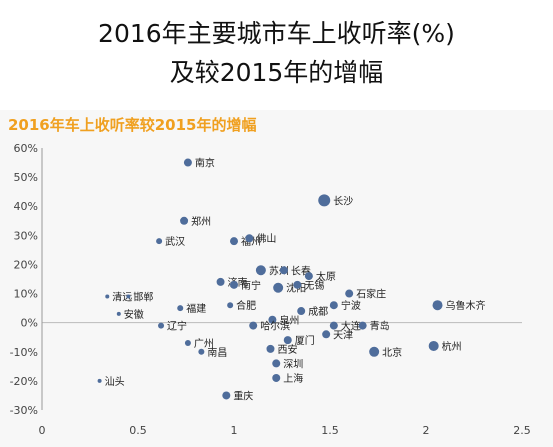  What do you see at coordinates (426, 430) in the screenshot?
I see `x-tick-label: 2` at bounding box center [426, 430].